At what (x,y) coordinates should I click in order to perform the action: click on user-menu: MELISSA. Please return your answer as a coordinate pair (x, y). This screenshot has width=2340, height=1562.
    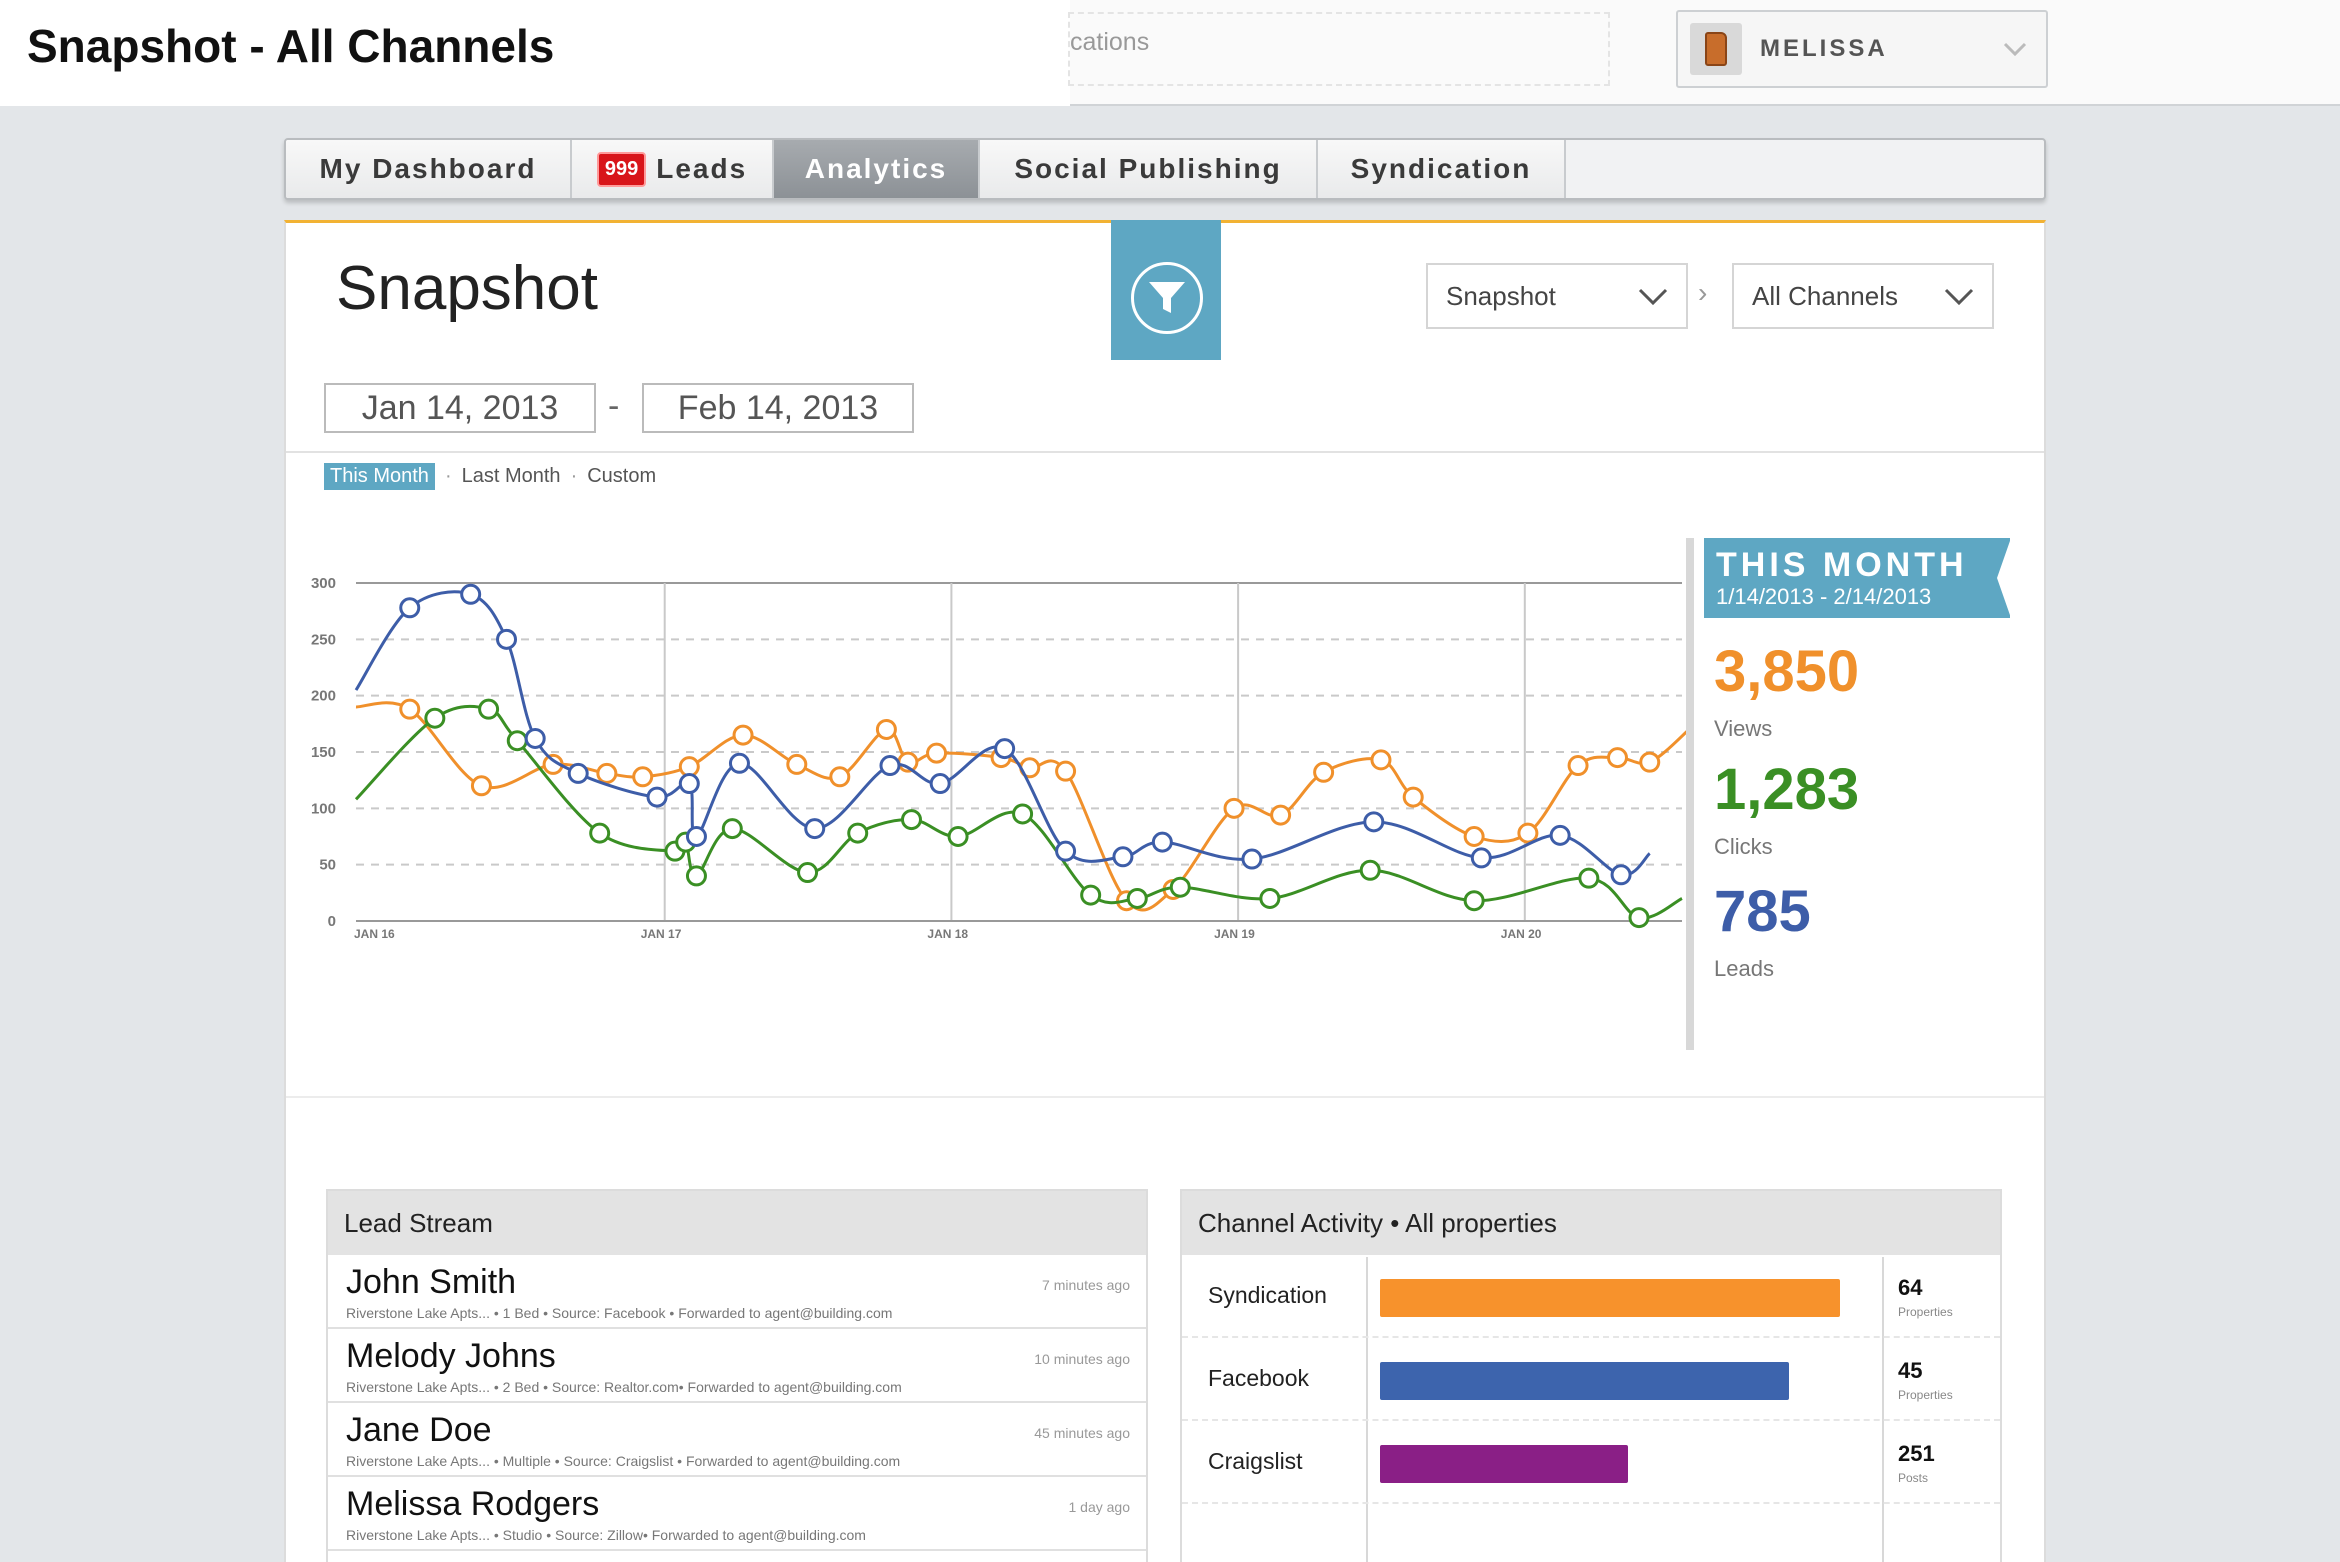
    Looking at the image, I should click on (1862, 49).